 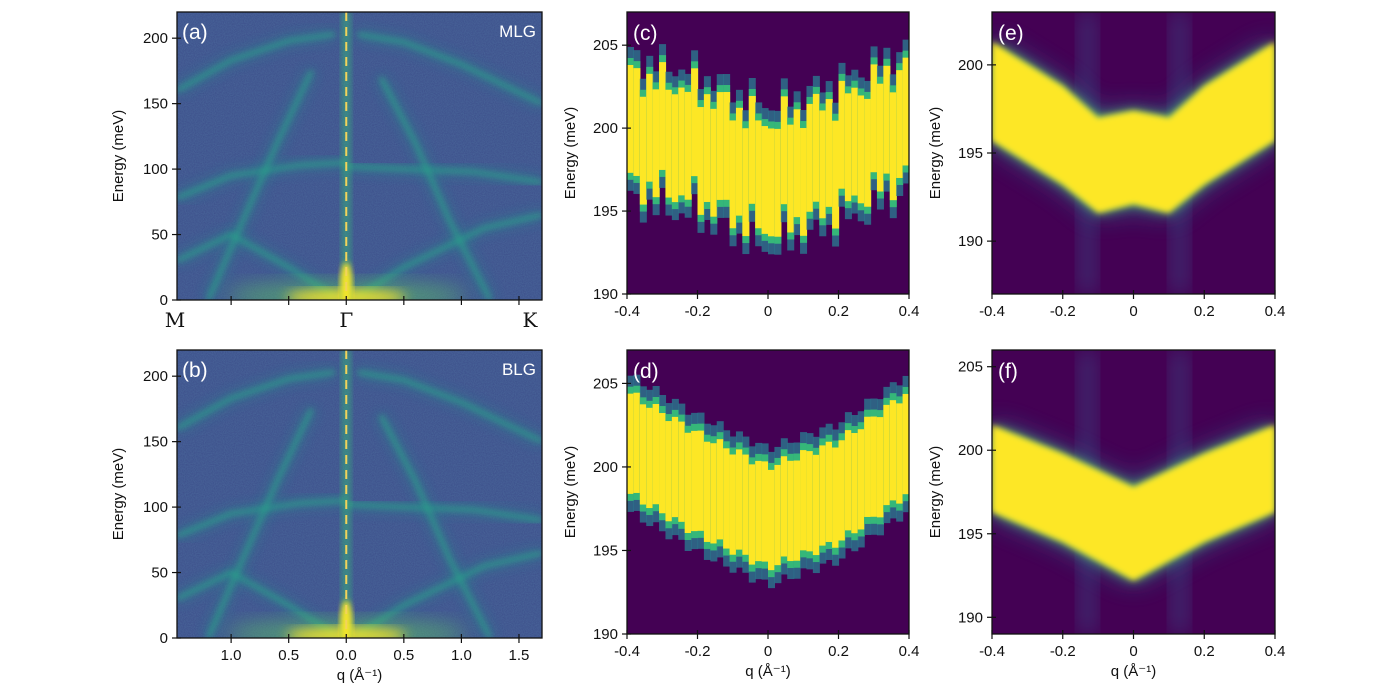 What do you see at coordinates (346, 655) in the screenshot?
I see `x-tick-label: 0.0` at bounding box center [346, 655].